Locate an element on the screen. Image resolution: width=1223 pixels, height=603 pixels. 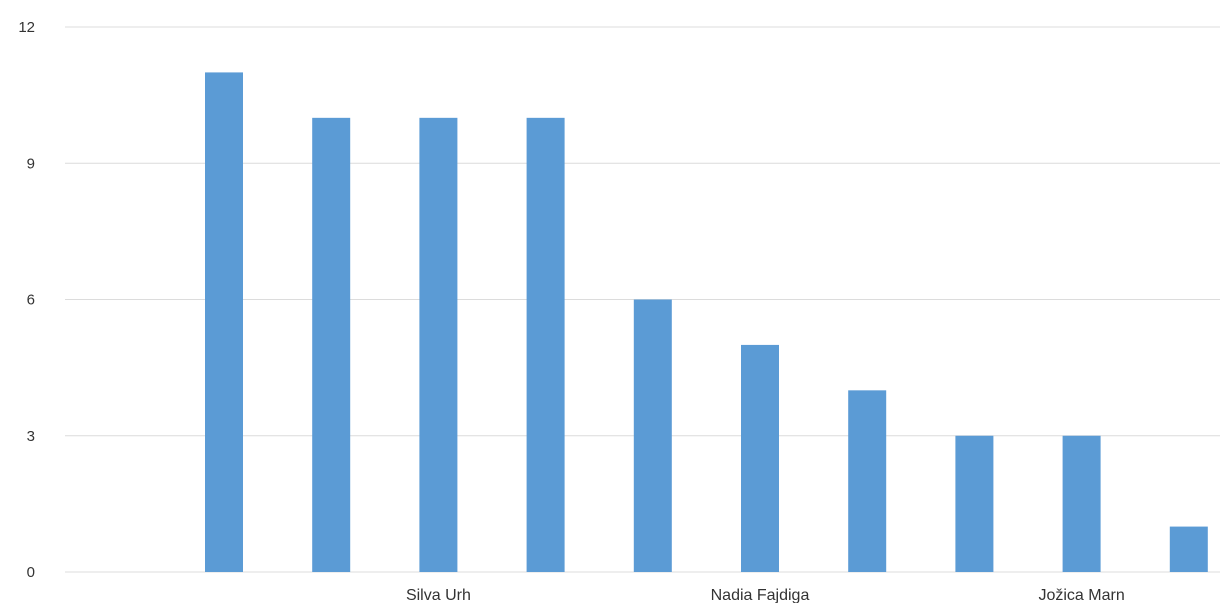
y-tick-label: 0 is located at coordinates (31, 572).